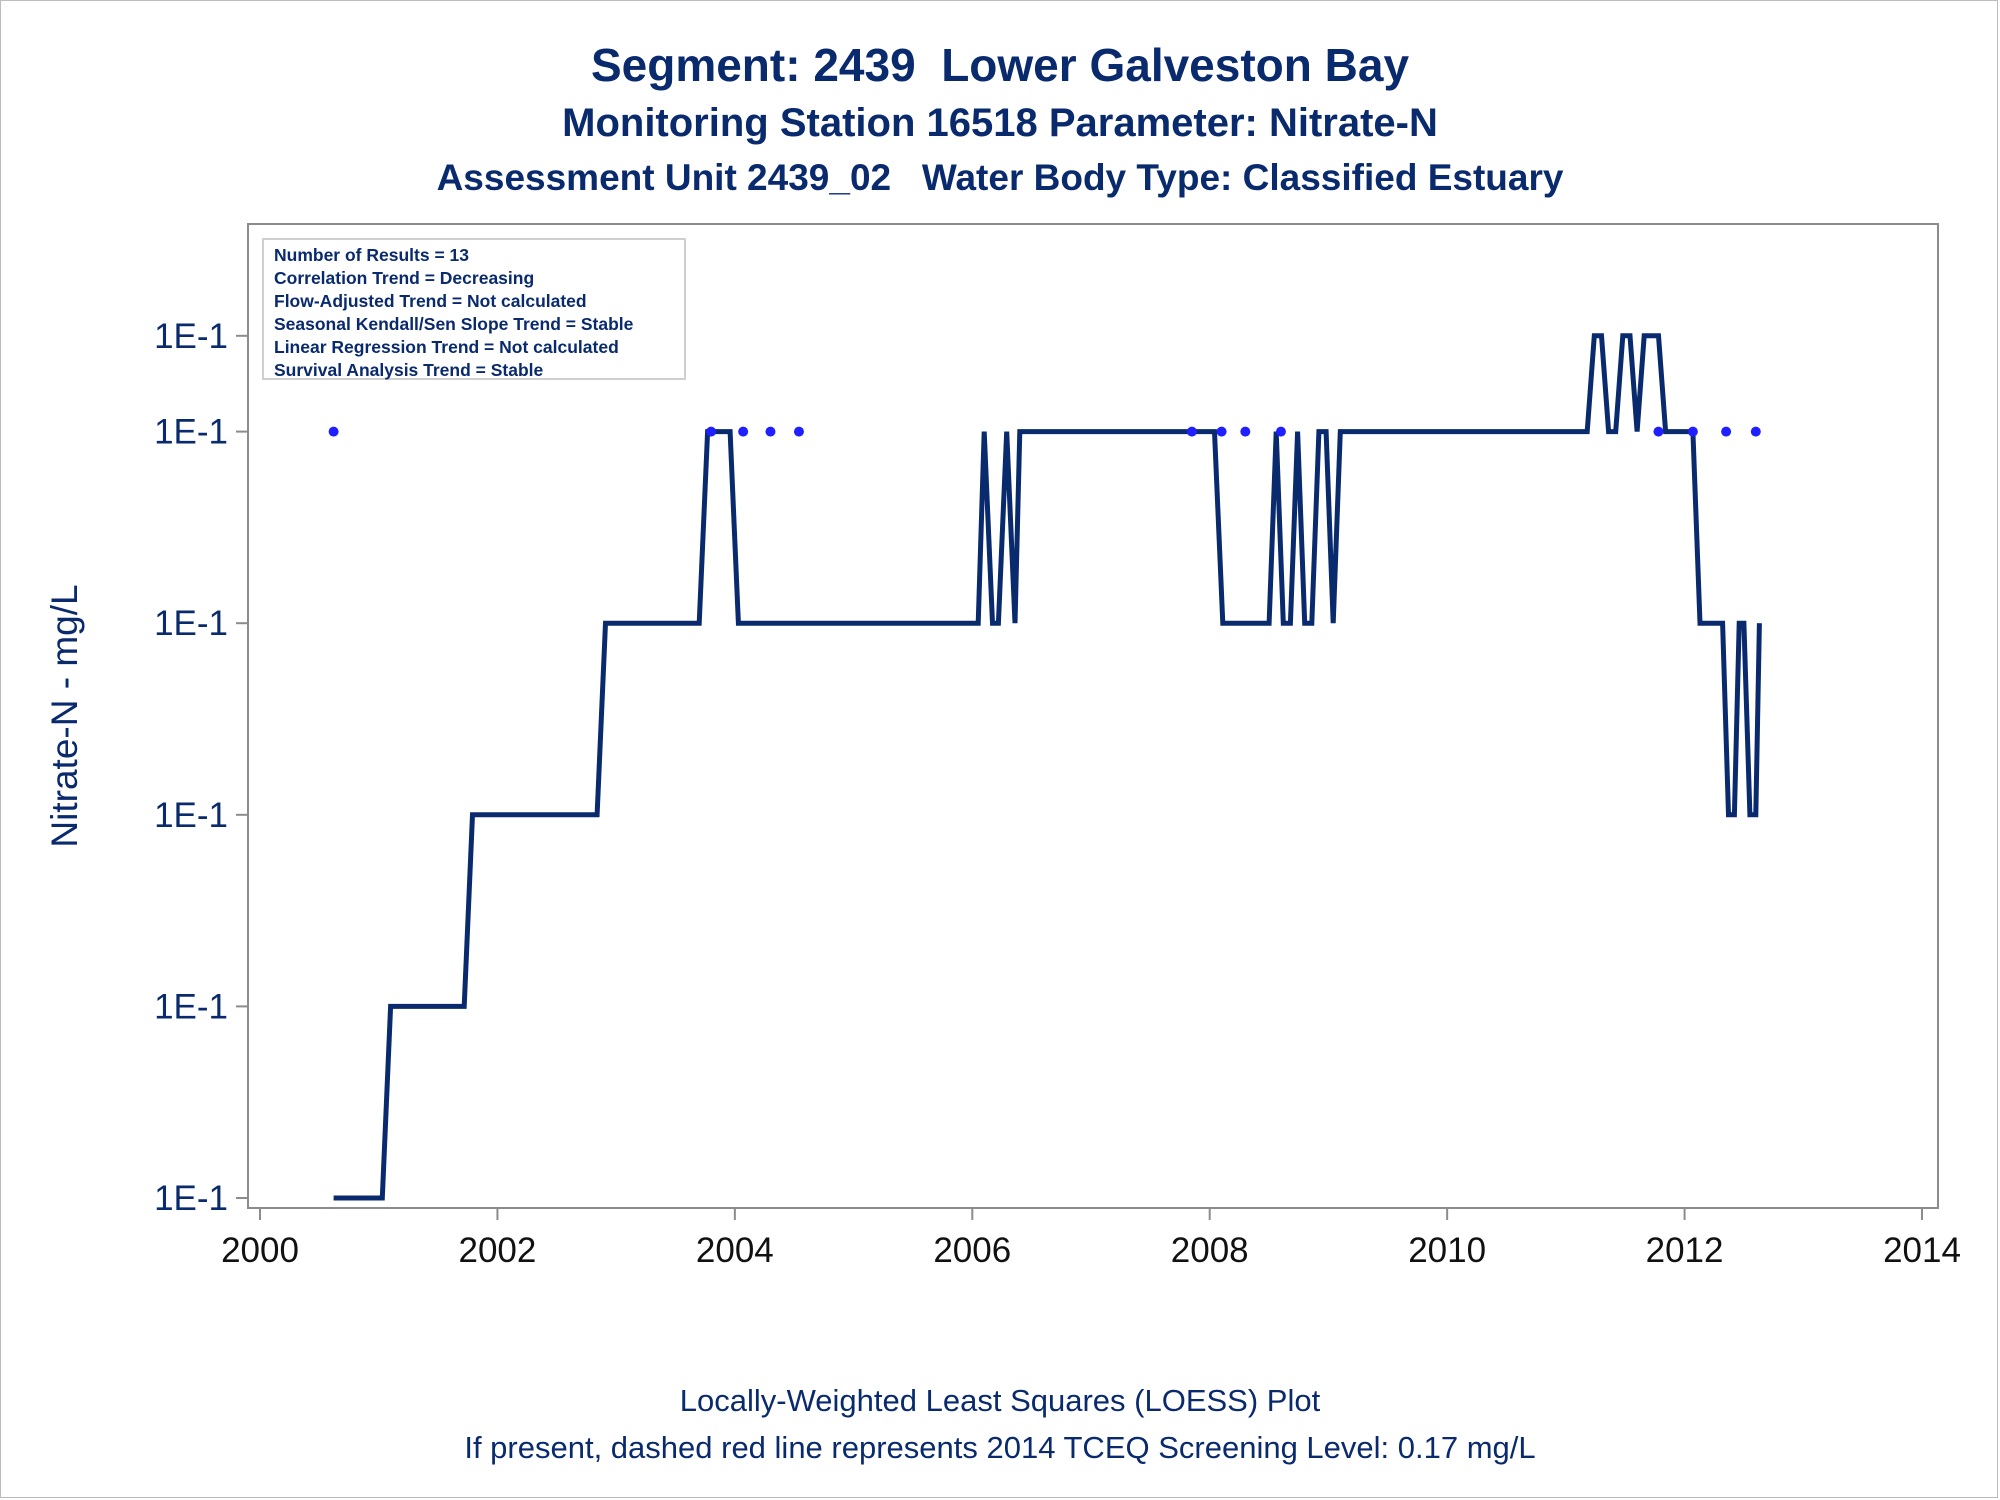  I want to click on y-axis-label: Nitrate-N - mg/L, so click(64, 715).